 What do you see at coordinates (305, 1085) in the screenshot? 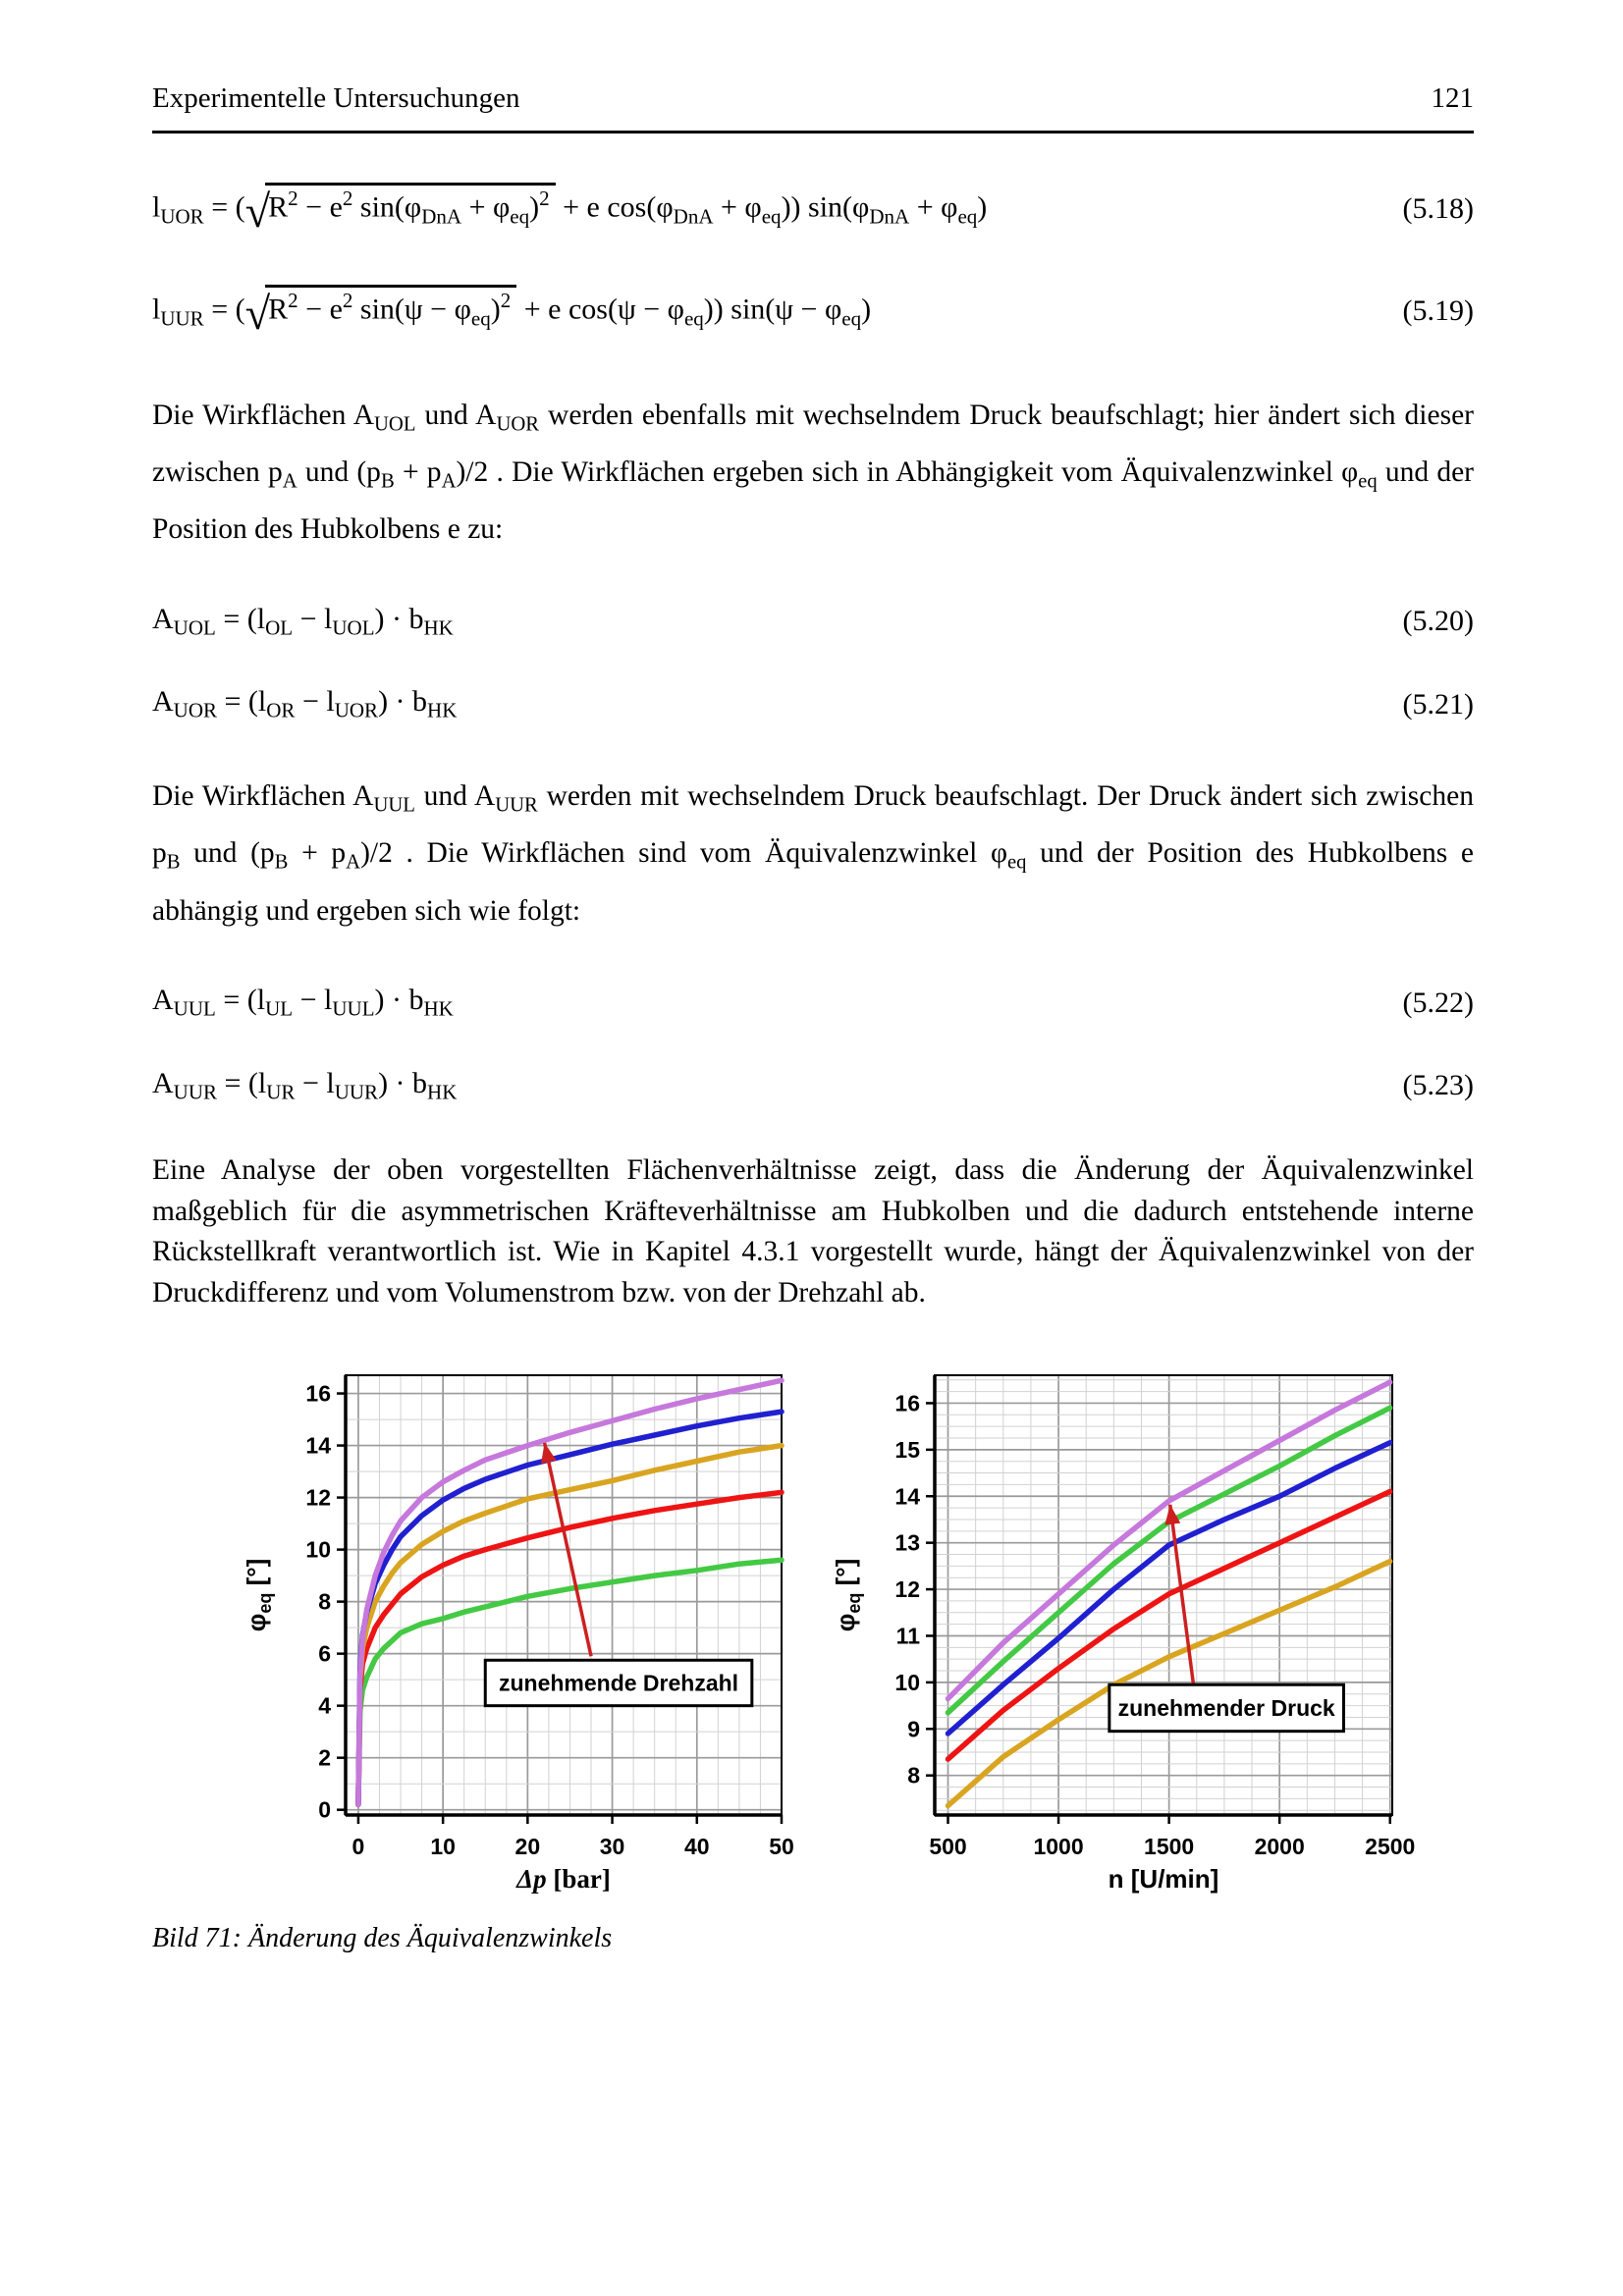
I see `equation-formula: AUUR = (lUR − lUUR) · bHK` at bounding box center [305, 1085].